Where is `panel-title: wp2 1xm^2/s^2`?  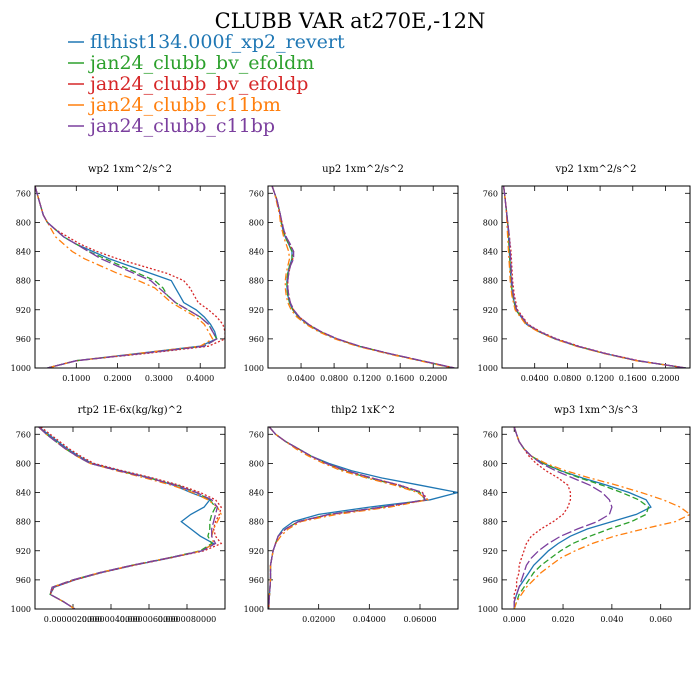 panel-title: wp2 1xm^2/s^2 is located at coordinates (130, 169).